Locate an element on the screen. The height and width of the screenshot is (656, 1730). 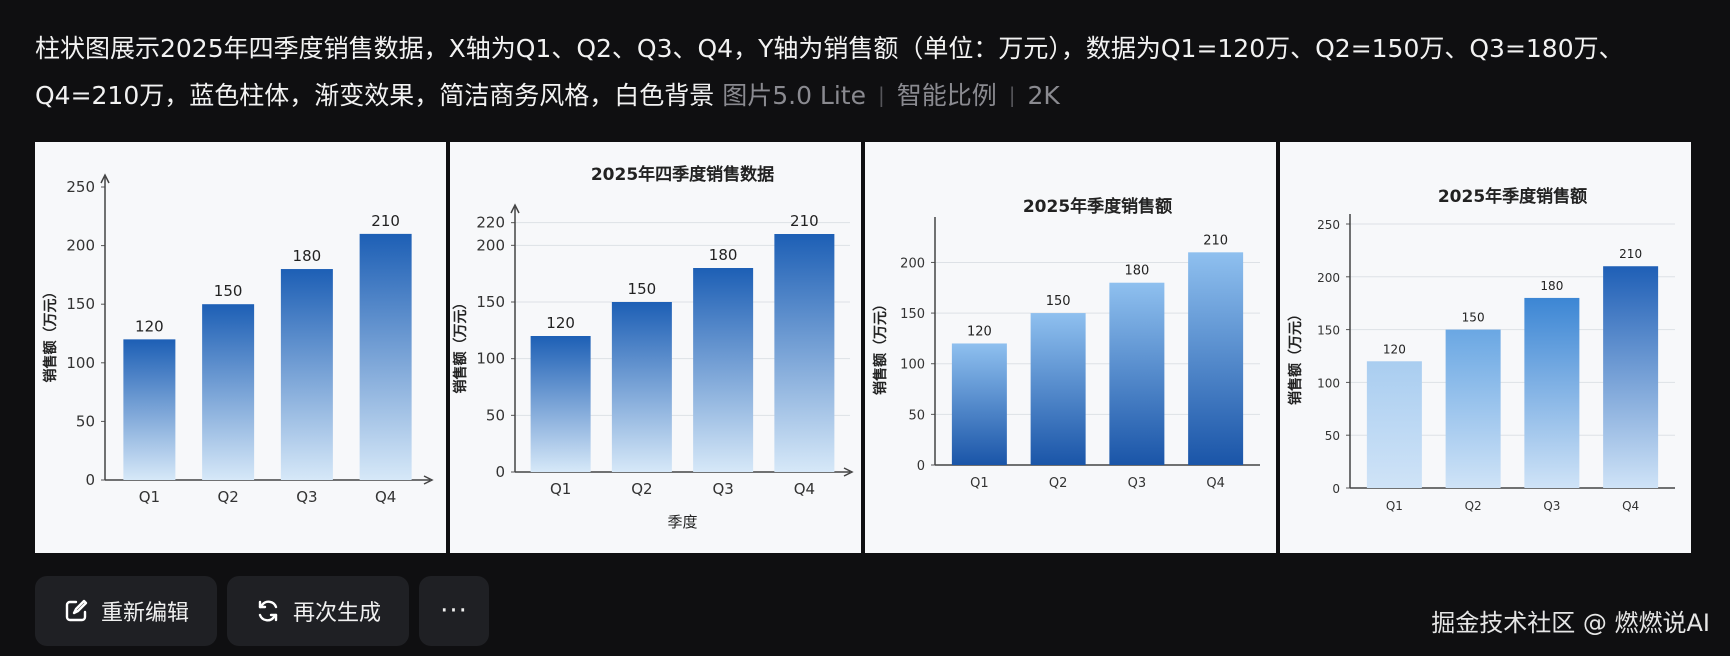
resolution-tag: 2K is located at coordinates (1043, 95).